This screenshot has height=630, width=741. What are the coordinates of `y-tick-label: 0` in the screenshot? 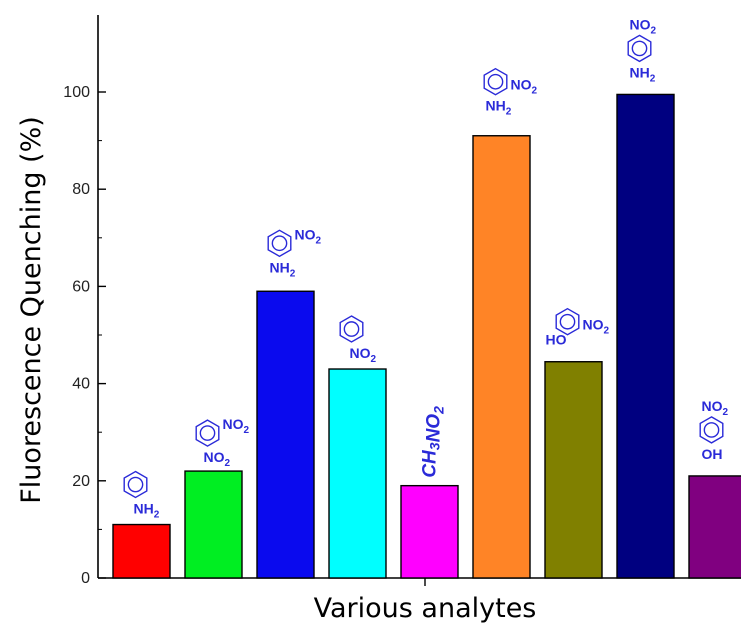 It's located at (85, 578).